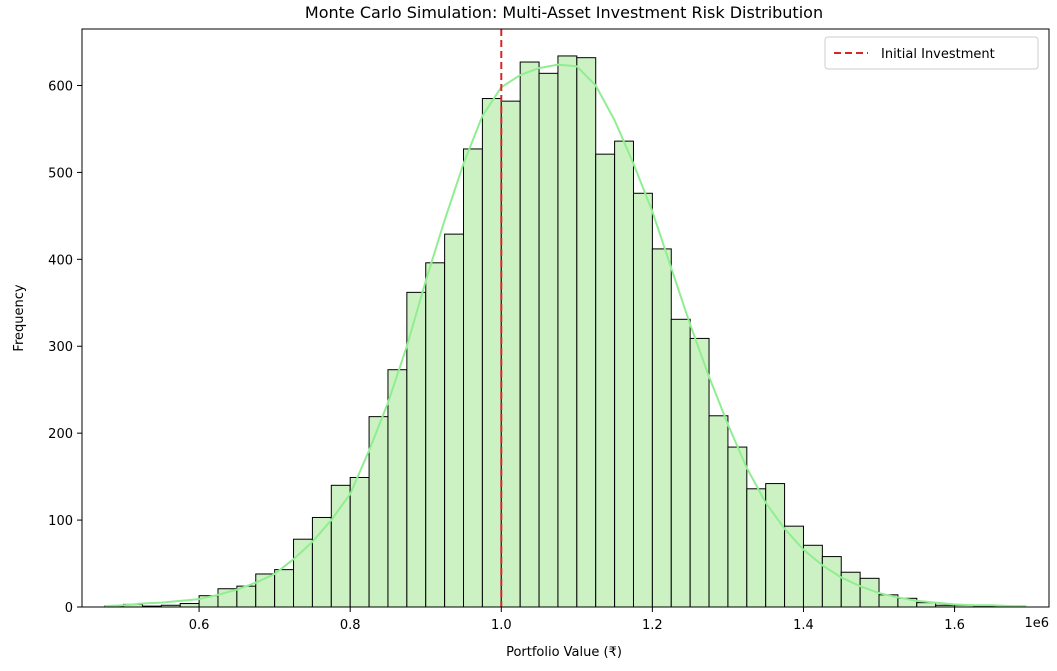 The width and height of the screenshot is (1057, 671). What do you see at coordinates (69, 608) in the screenshot?
I see `y-tick-label: 0` at bounding box center [69, 608].